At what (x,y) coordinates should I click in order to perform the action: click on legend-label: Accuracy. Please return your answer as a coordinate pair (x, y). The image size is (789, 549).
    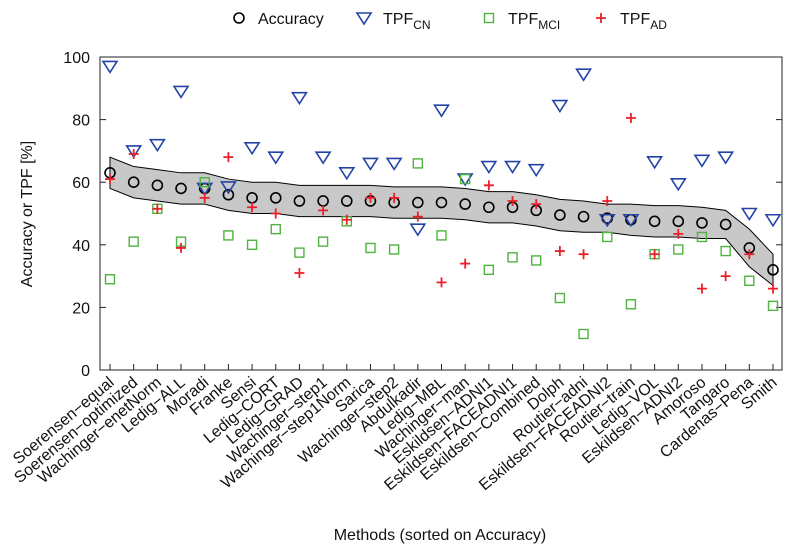
    Looking at the image, I should click on (291, 19).